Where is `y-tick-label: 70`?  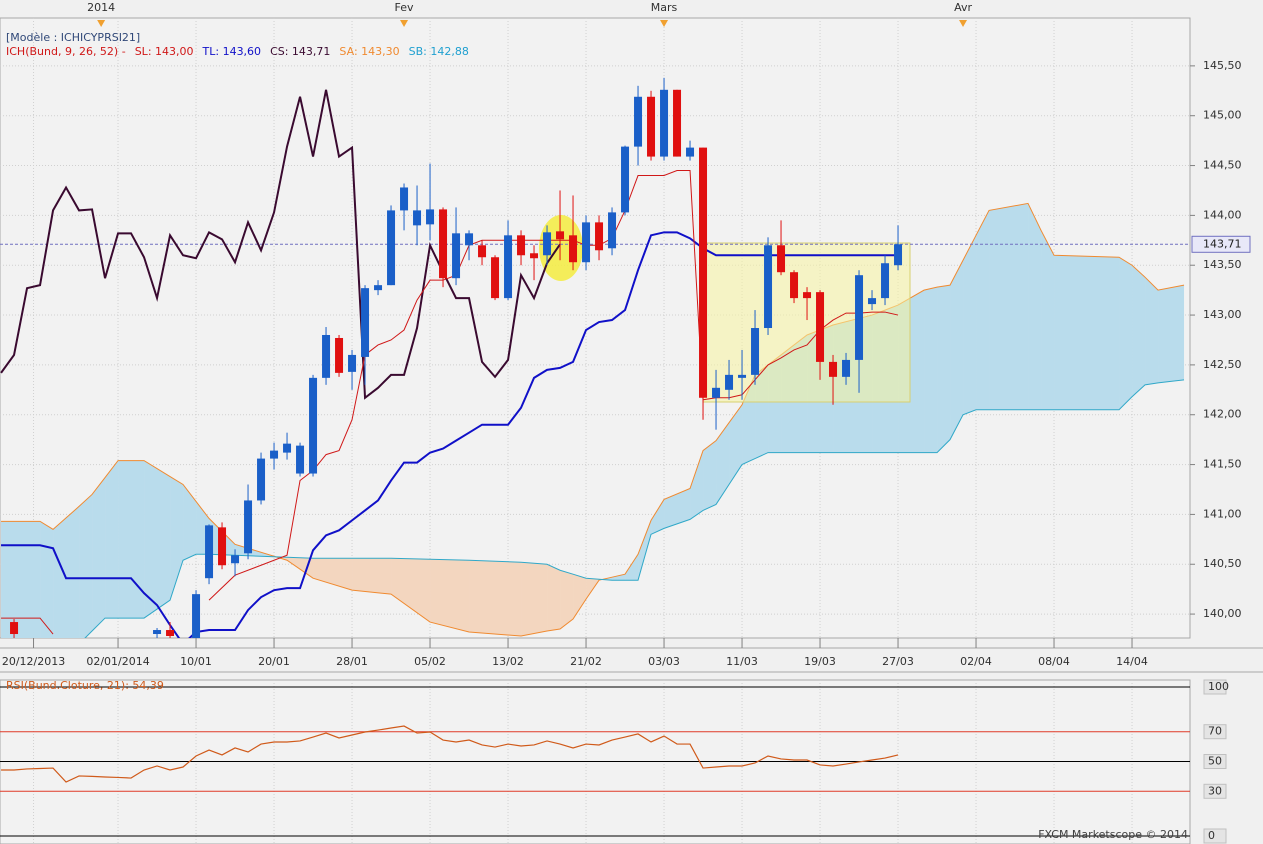
y-tick-label: 70 is located at coordinates (1215, 731).